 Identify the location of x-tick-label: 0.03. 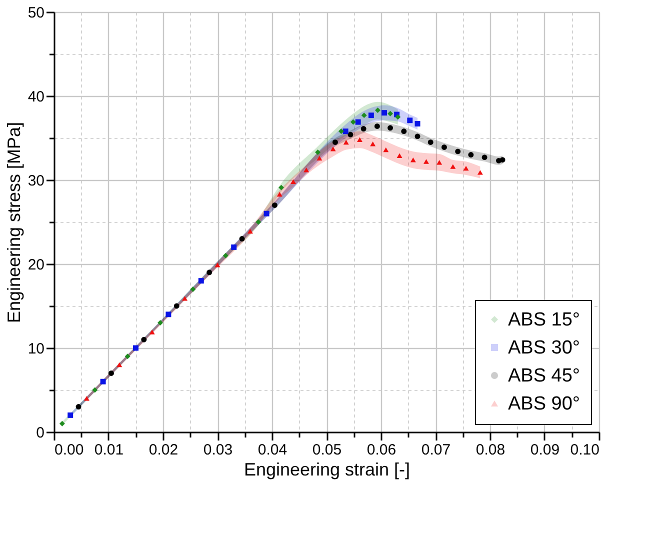
(218, 450).